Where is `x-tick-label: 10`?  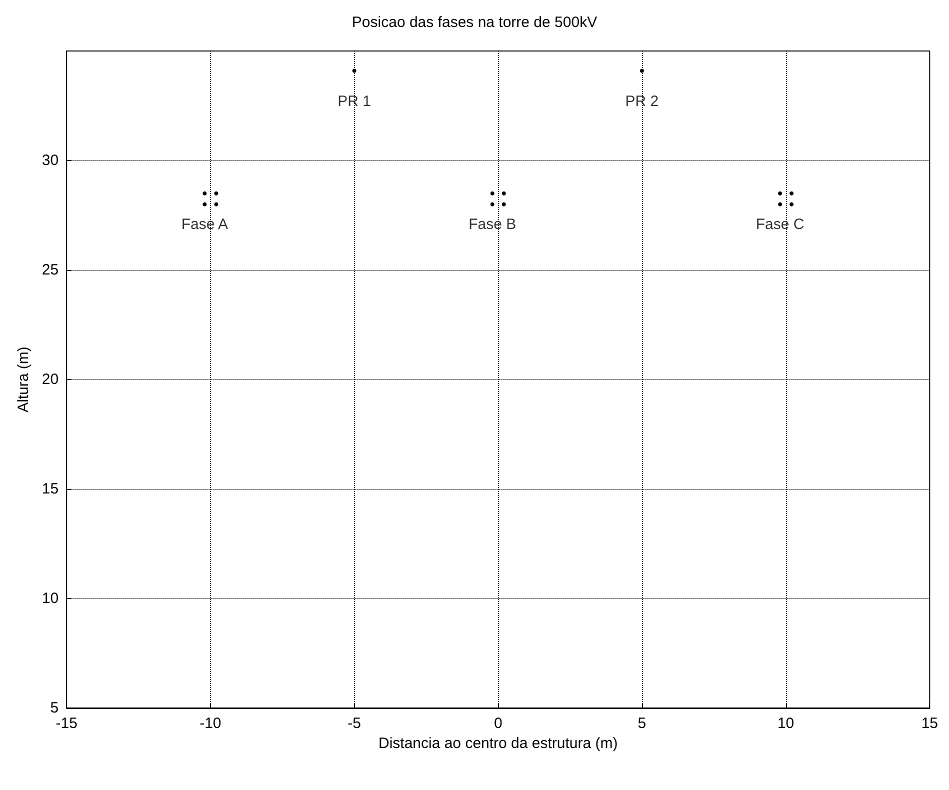 x-tick-label: 10 is located at coordinates (785, 723).